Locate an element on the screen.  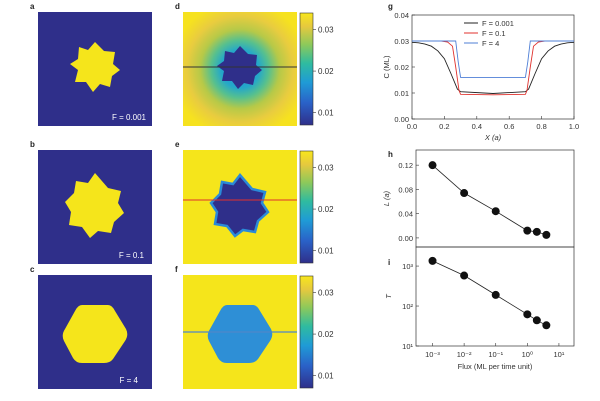
legend-label-3: F = 4 is located at coordinates (490, 43).